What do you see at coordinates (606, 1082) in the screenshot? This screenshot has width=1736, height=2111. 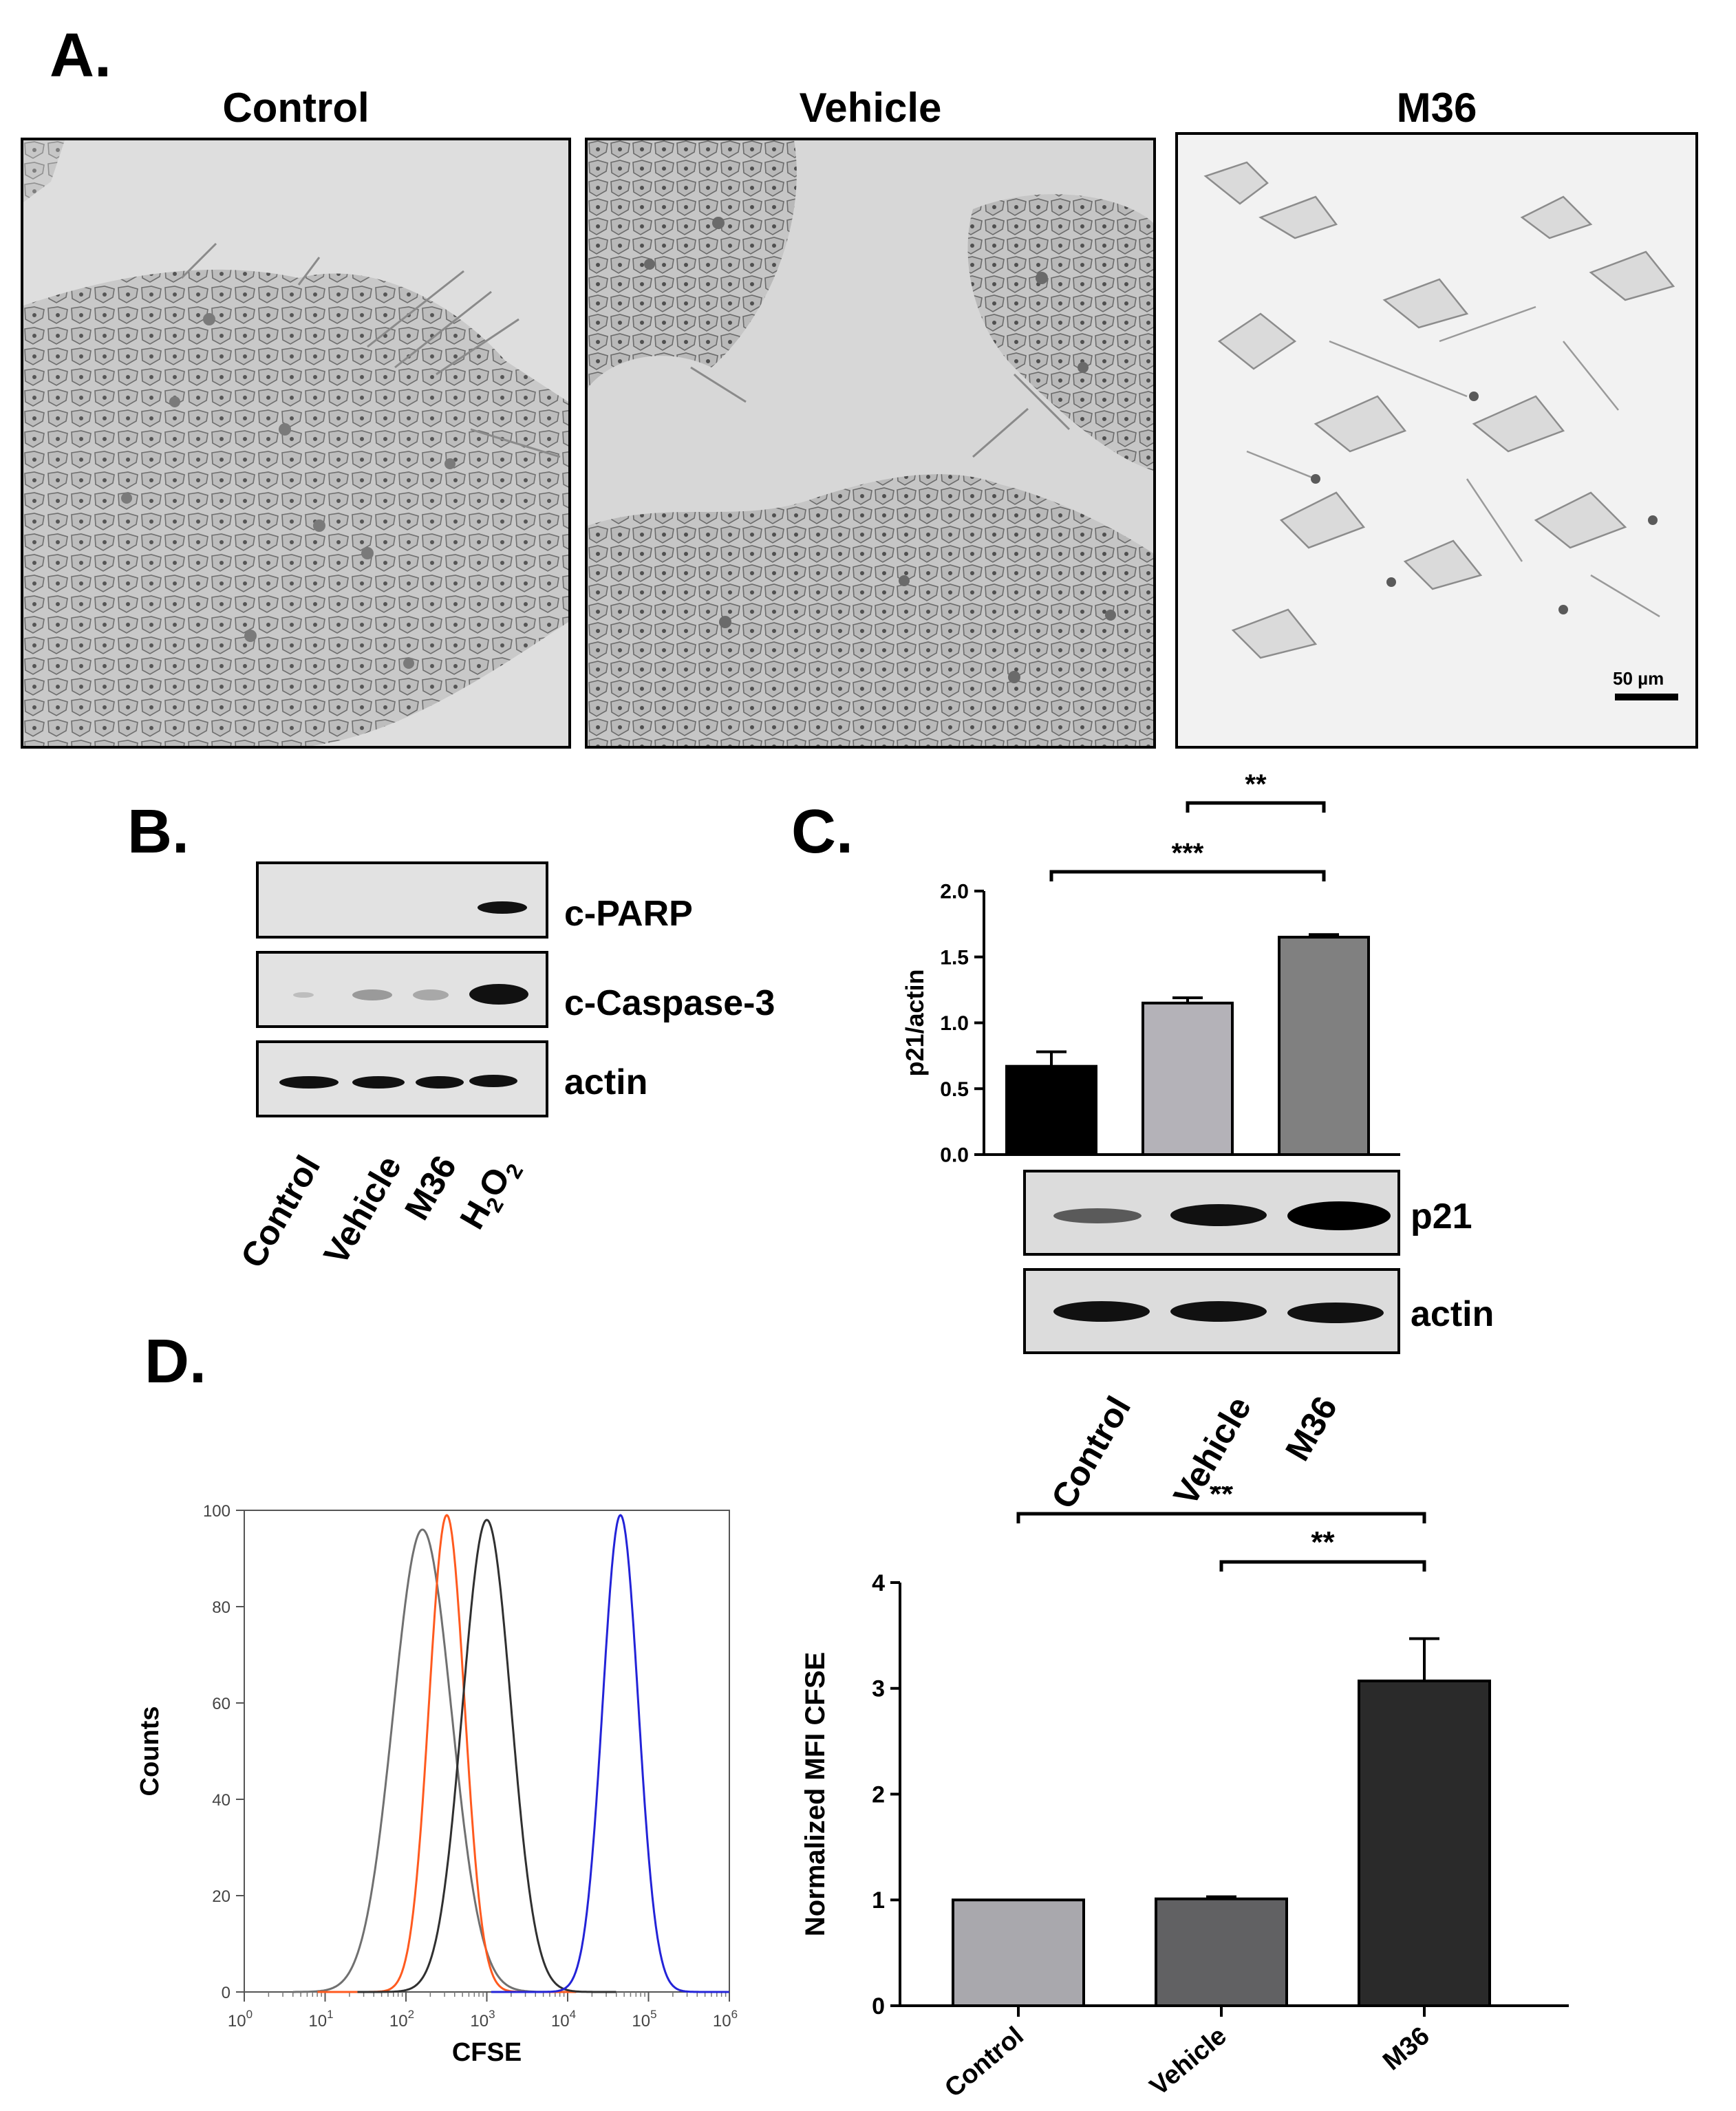 I see `blot-label-actin-b: actin` at bounding box center [606, 1082].